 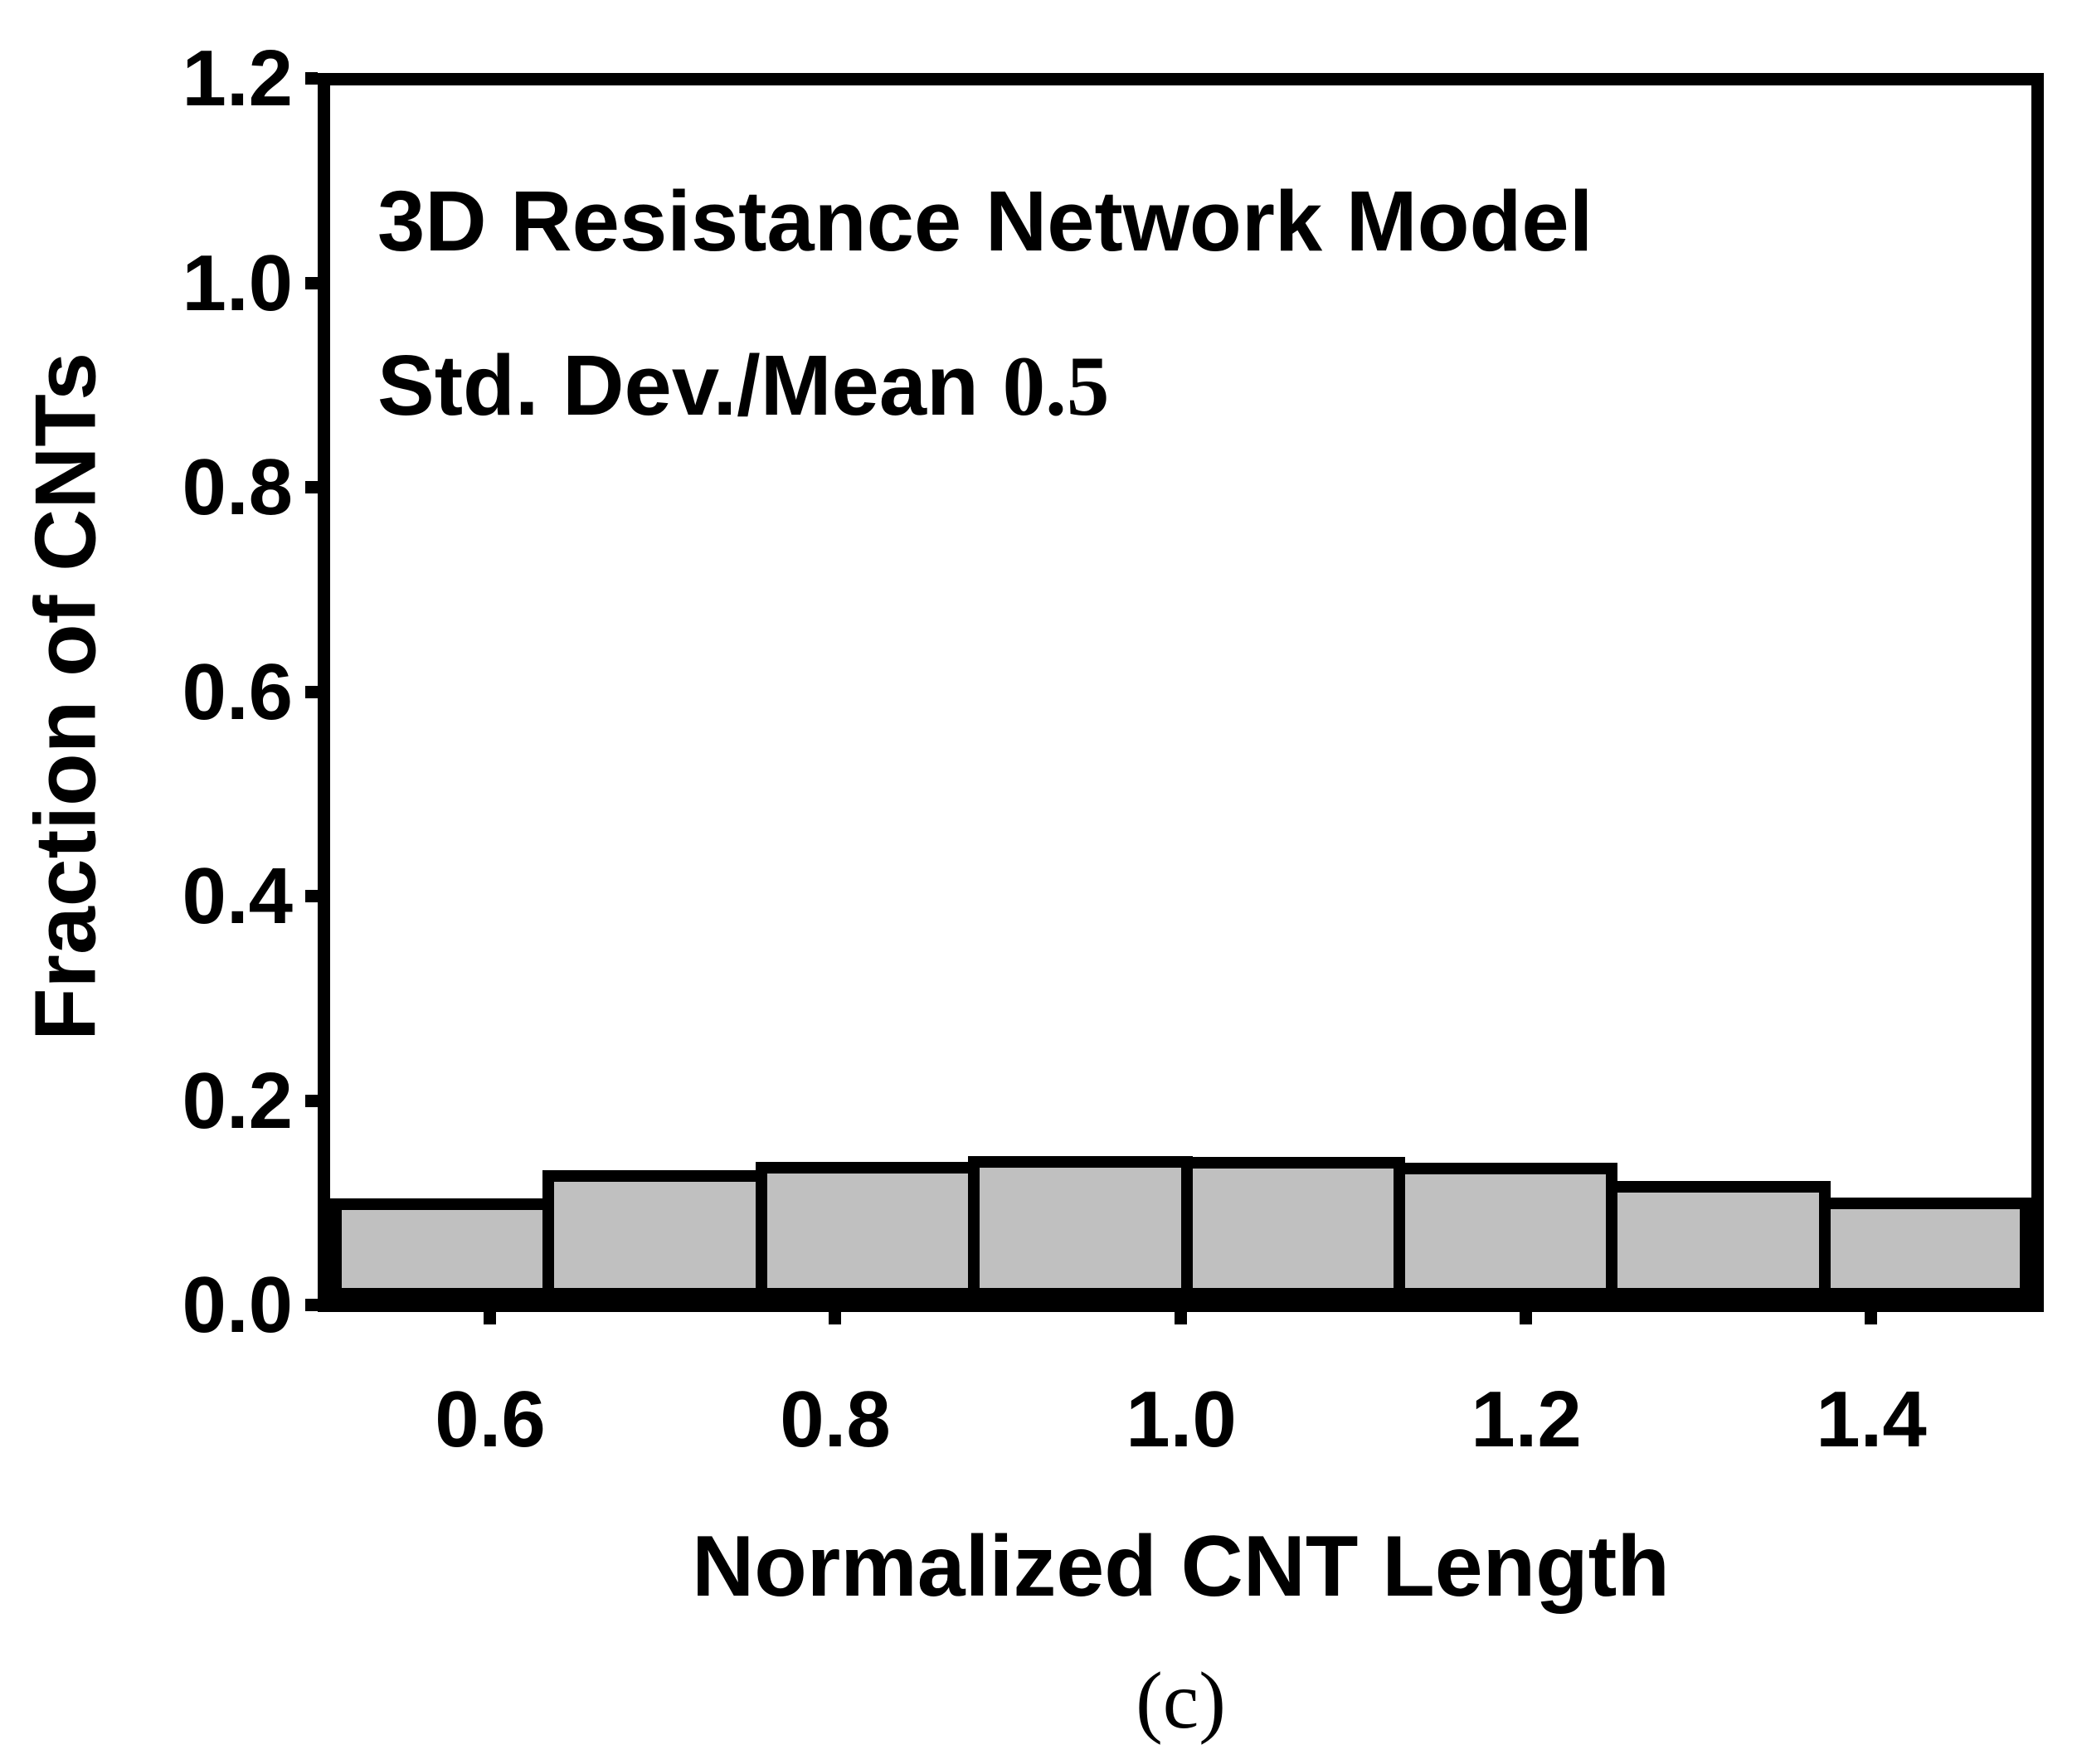 What do you see at coordinates (985, 387) in the screenshot?
I see `annotation-line-2: Std. Dev./Mean 0.5` at bounding box center [985, 387].